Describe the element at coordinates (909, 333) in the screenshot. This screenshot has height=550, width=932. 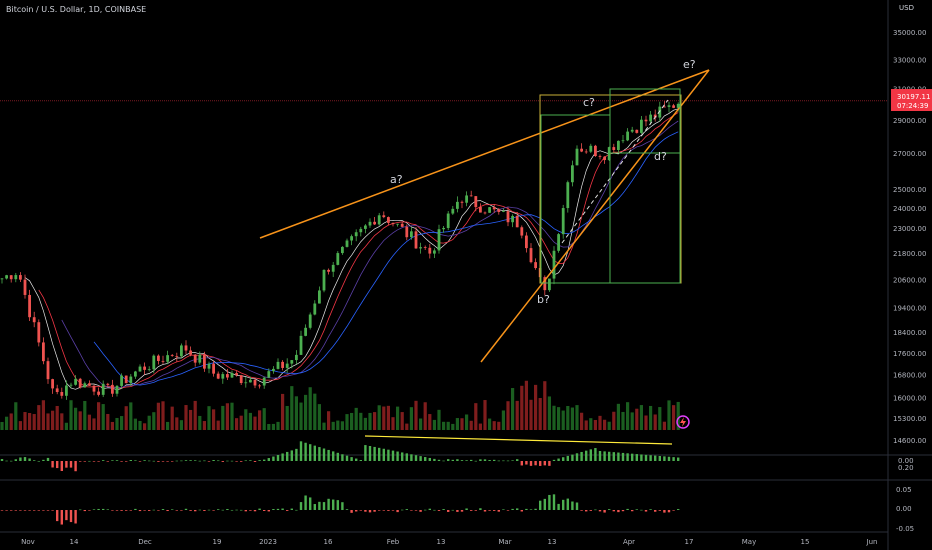
I see `price-tick-11: 18400.00` at that location.